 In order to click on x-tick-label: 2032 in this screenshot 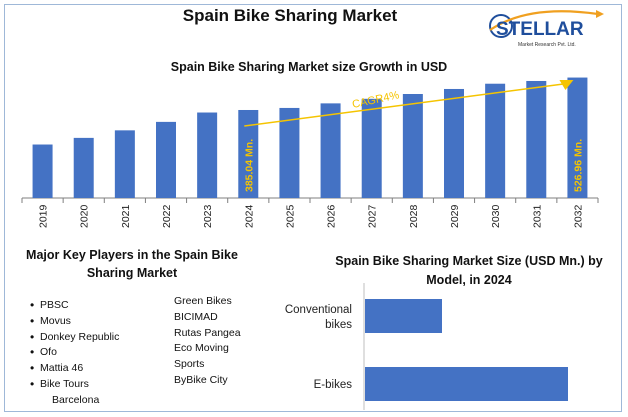, I will do `click(578, 216)`.